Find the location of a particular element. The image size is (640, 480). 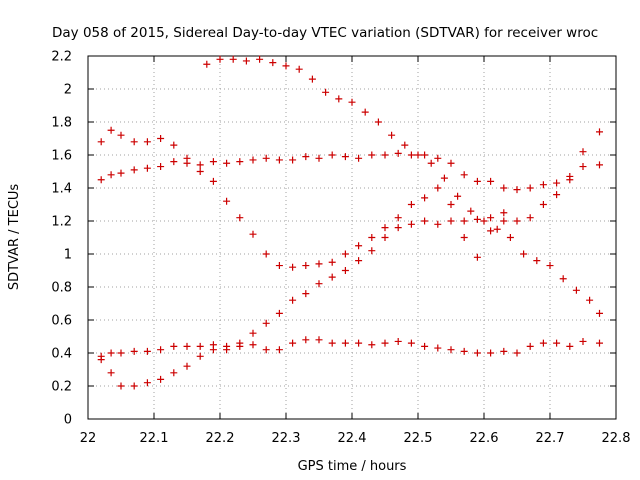

y-tick-labels: 0 0.2 0.4 0.6 0.8 1 1.2 1.4 1.6 1.8 2 2.2 is located at coordinates (61, 239).